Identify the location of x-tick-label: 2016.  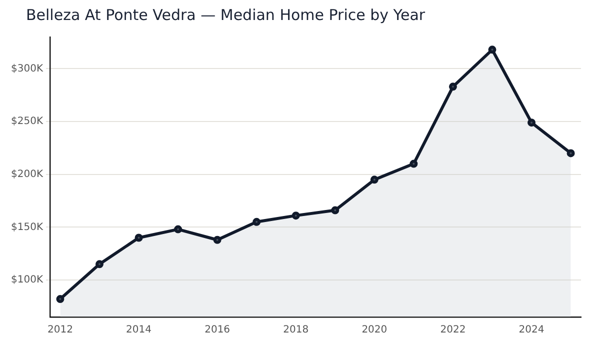
(217, 330).